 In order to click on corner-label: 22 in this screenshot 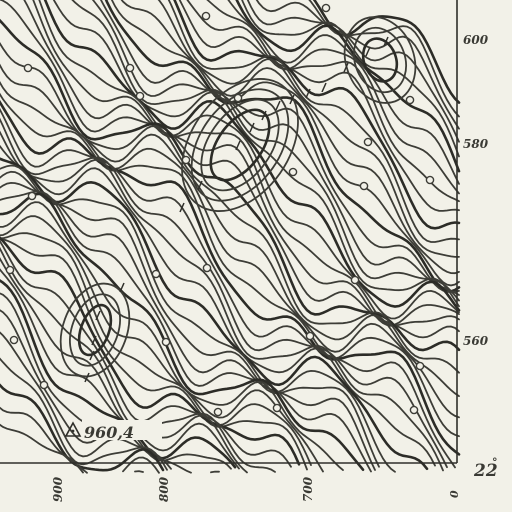, I will do `click(485, 471)`.